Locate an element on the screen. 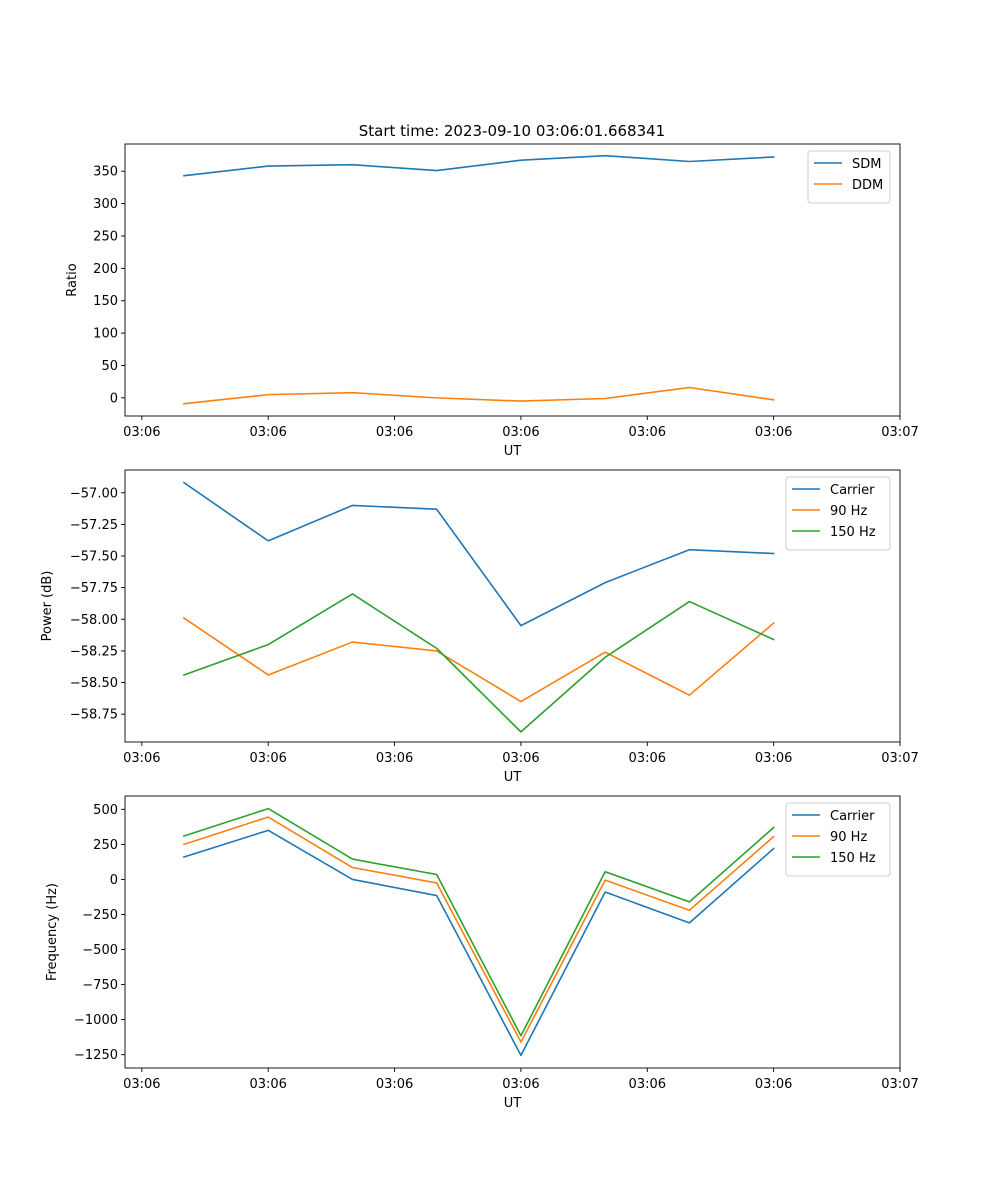 The height and width of the screenshot is (1200, 1000). legend-box is located at coordinates (849, 177).